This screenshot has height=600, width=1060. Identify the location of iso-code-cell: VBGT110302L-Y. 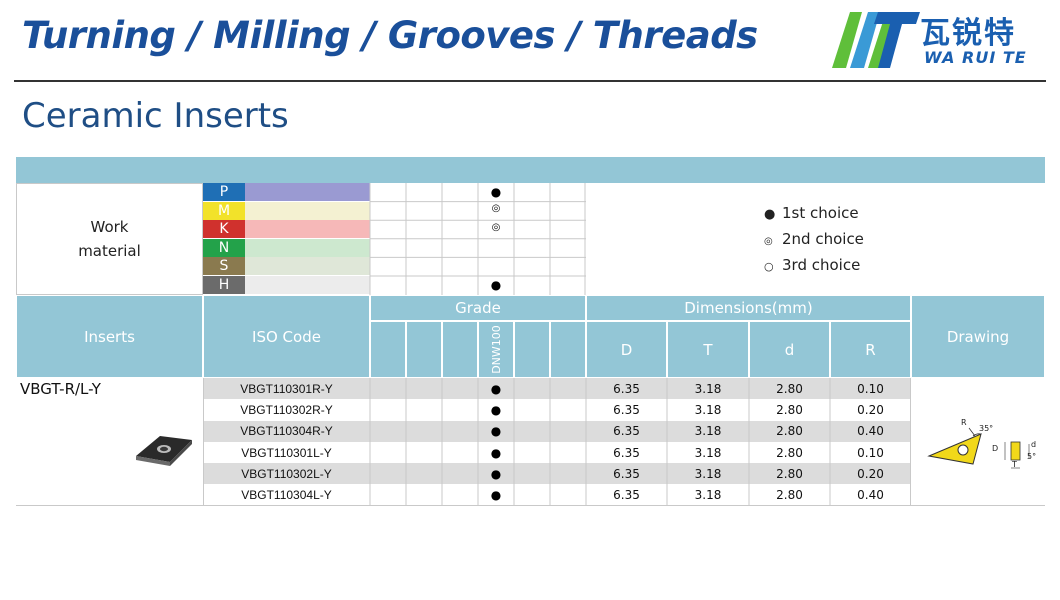
(286, 473).